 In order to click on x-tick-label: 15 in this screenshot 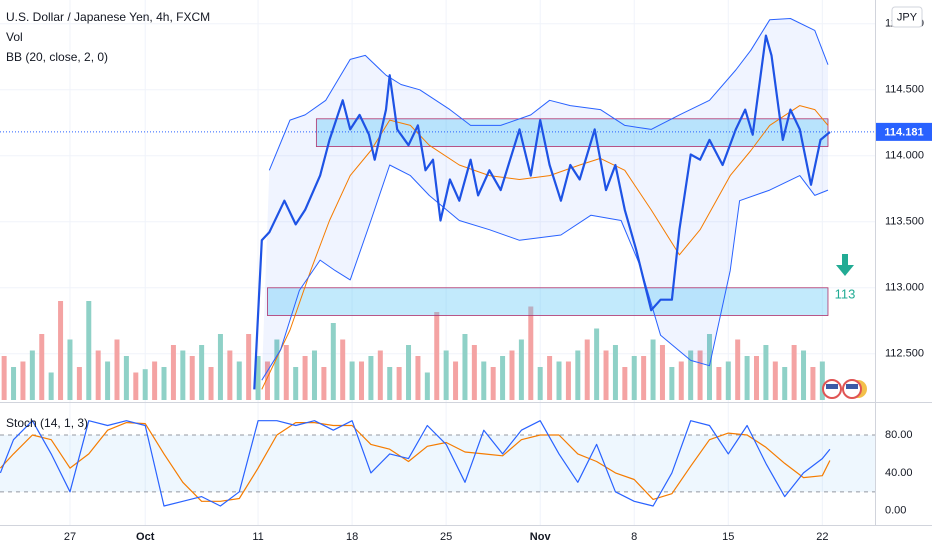, I will do `click(728, 537)`.